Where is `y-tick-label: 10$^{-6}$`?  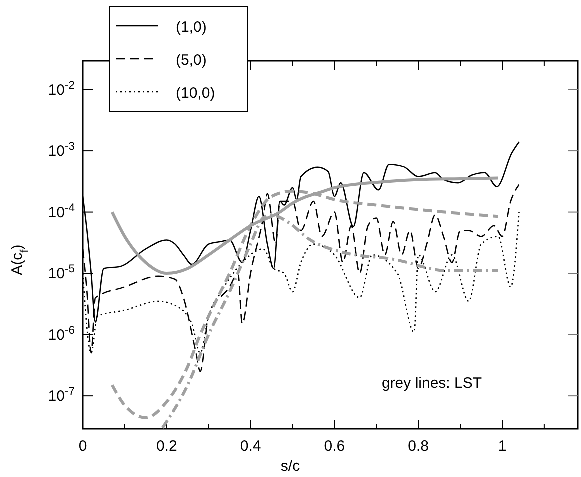
y-tick-label: 10$^{-6}$ is located at coordinates (61, 334).